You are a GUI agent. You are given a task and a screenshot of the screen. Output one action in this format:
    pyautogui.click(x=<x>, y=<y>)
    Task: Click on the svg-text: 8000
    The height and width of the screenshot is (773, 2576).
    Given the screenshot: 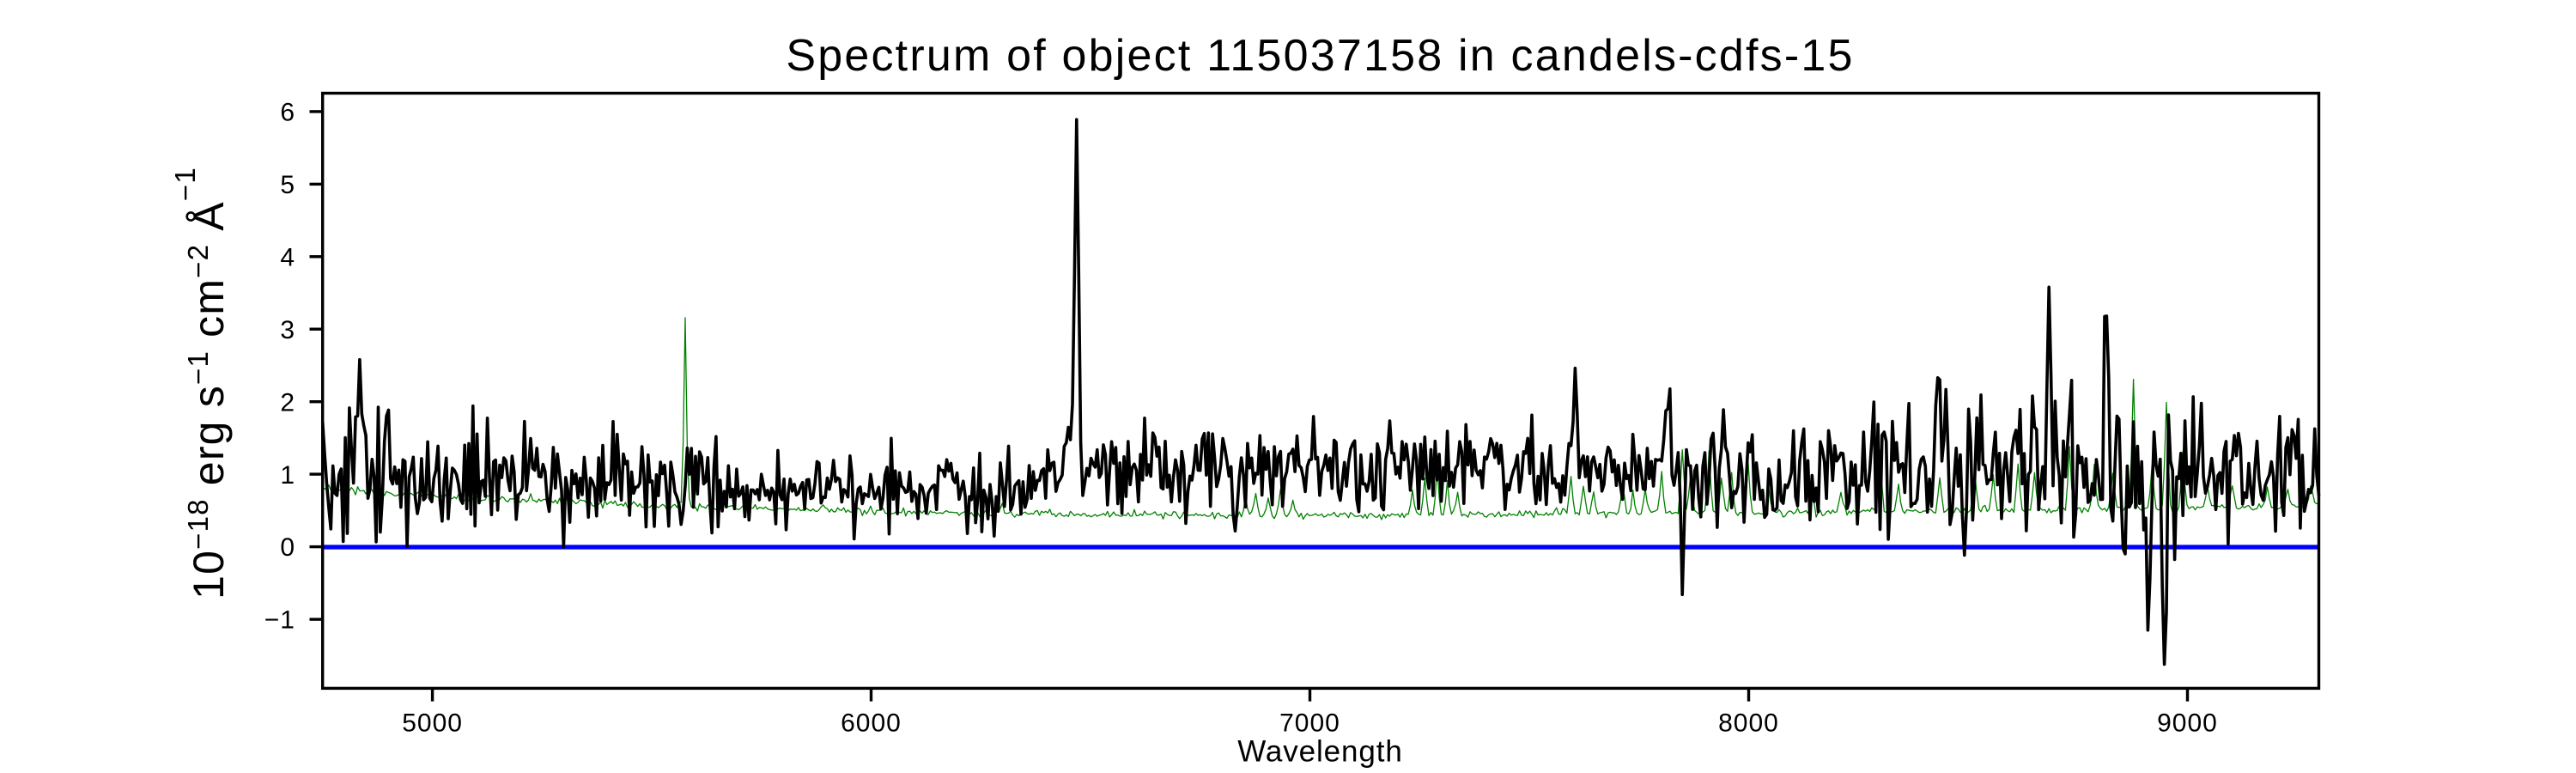 What is the action you would take?
    pyautogui.click(x=1748, y=723)
    